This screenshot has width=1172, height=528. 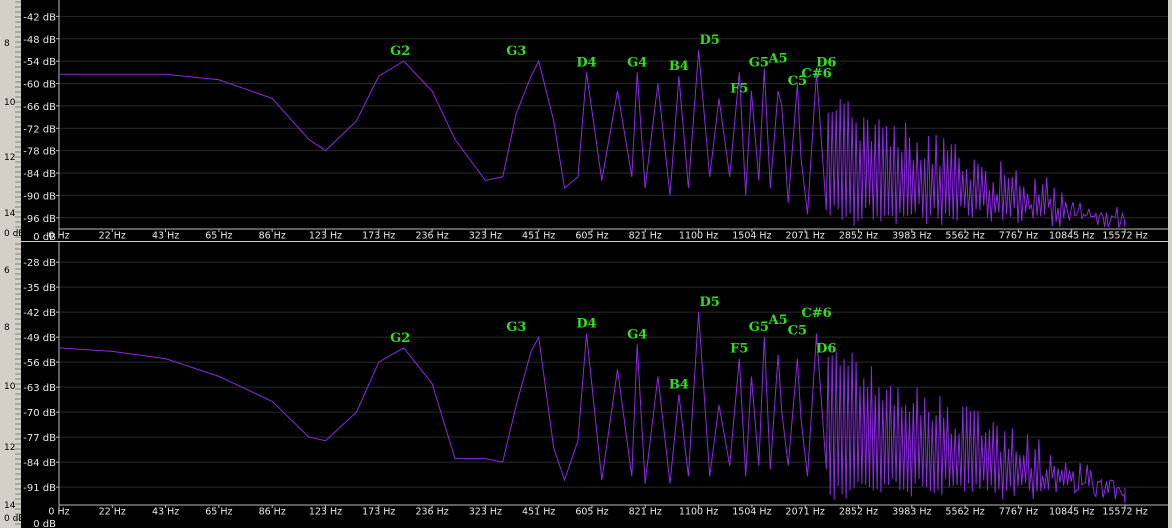 What do you see at coordinates (7, 271) in the screenshot?
I see `ruler-label: 6` at bounding box center [7, 271].